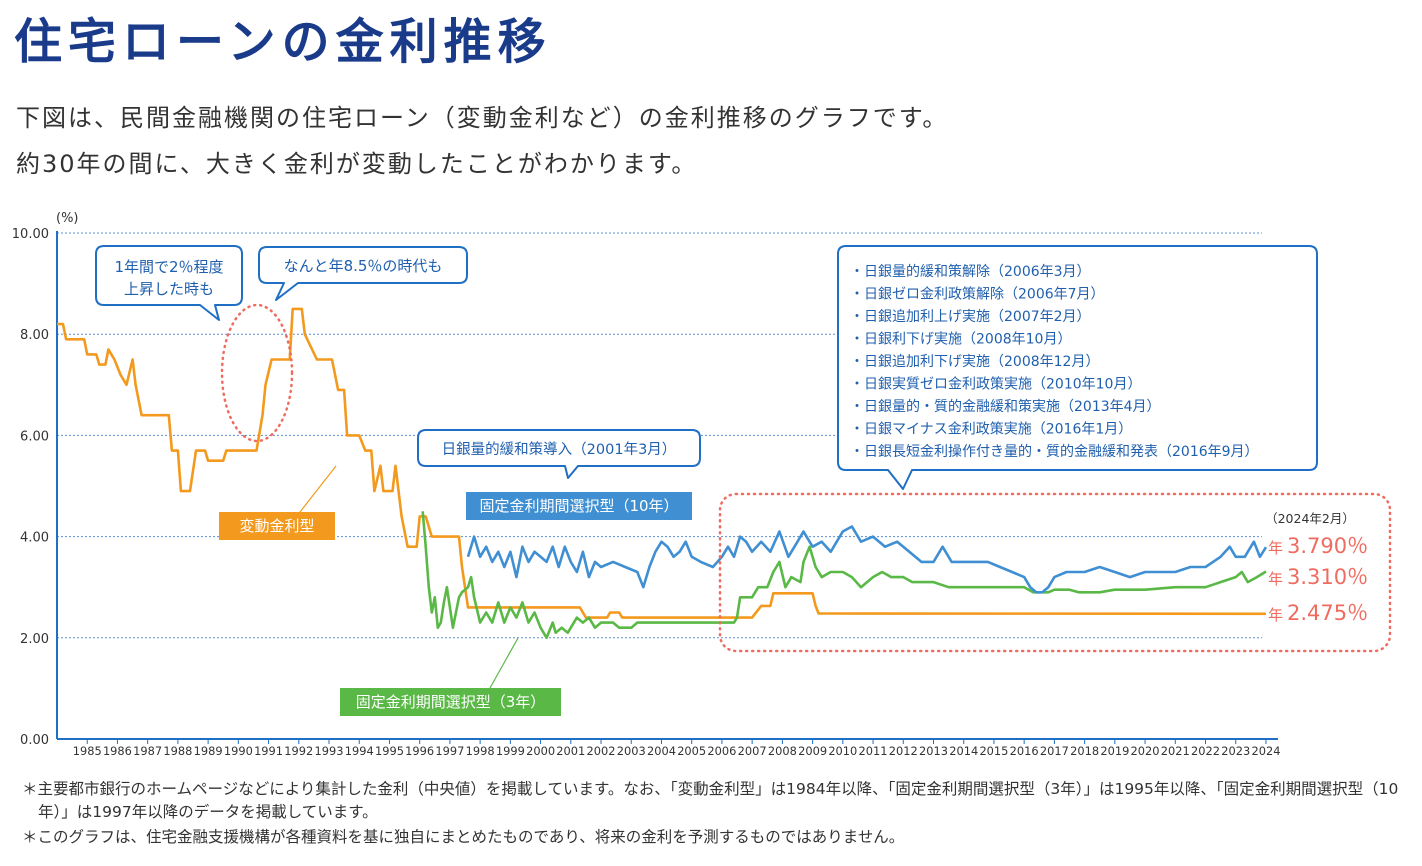 The width and height of the screenshot is (1422, 866). I want to click on policy-callout-bubble, so click(1077, 367).